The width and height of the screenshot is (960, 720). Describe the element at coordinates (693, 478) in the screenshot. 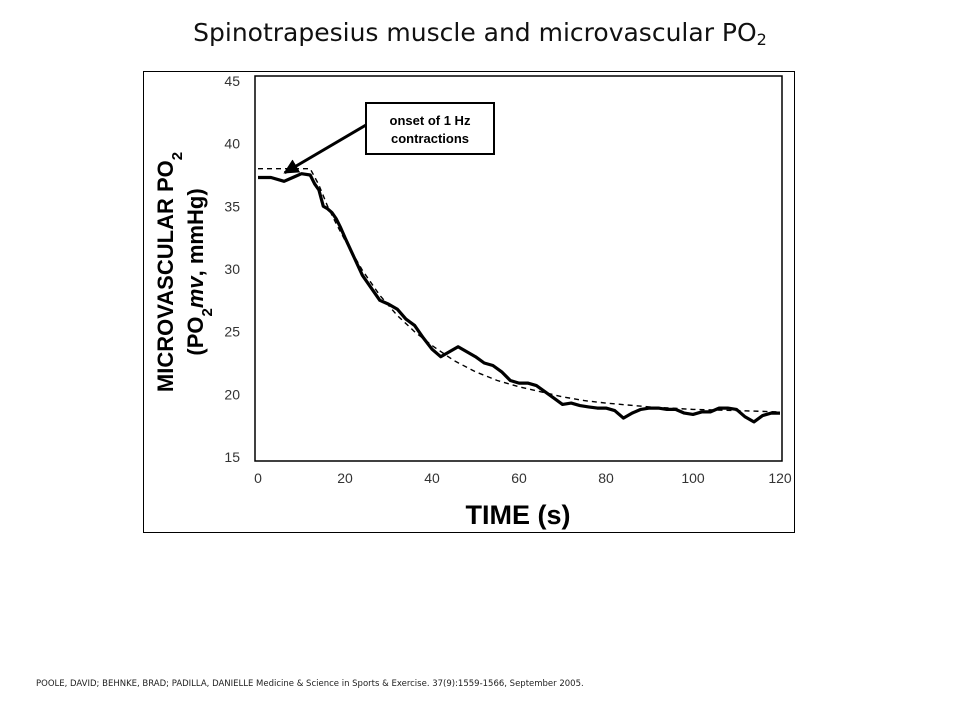

I see `x-tick-label: 100` at that location.